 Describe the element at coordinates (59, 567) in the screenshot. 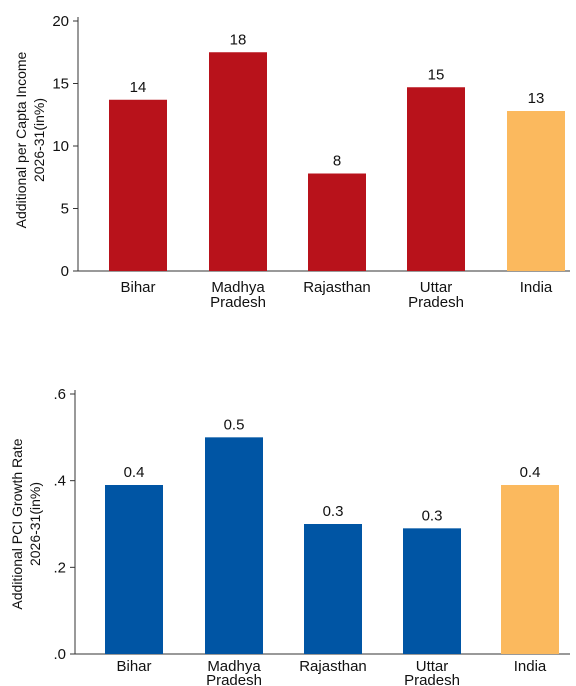

I see `y-tick-label: .2` at that location.